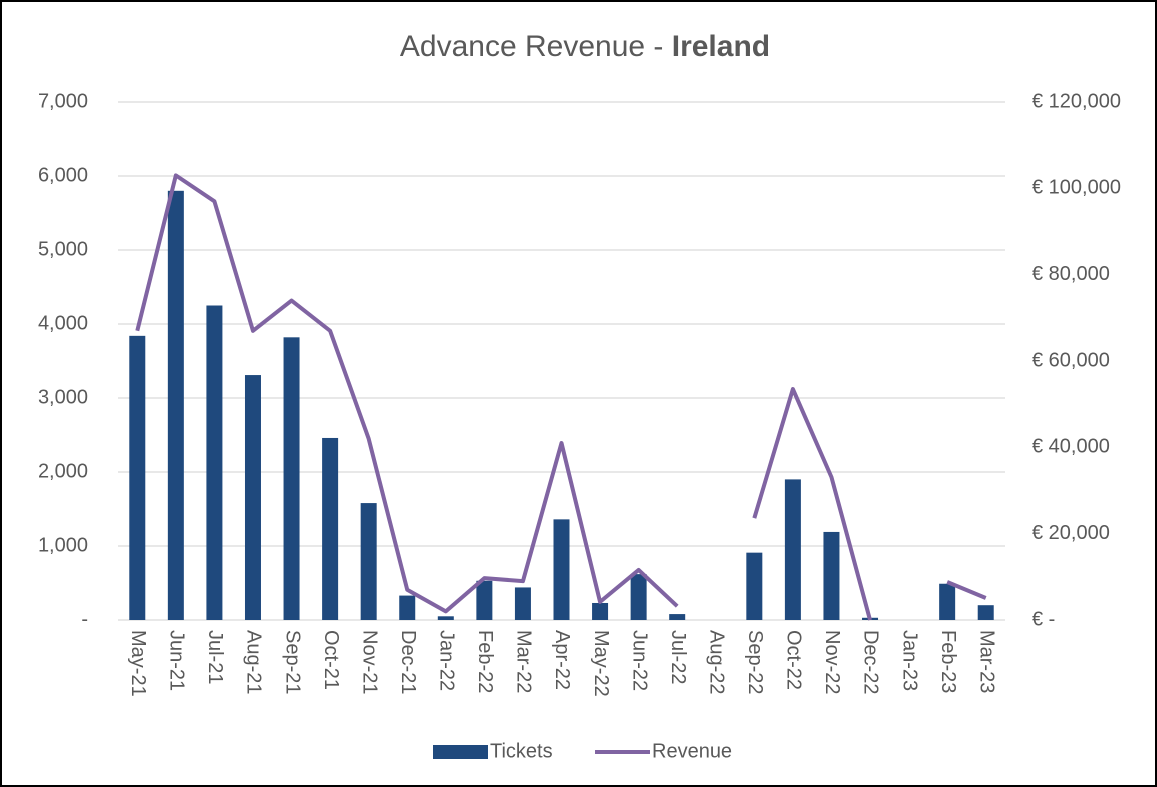  I want to click on x-tick-label: Jun-22, so click(639, 660).